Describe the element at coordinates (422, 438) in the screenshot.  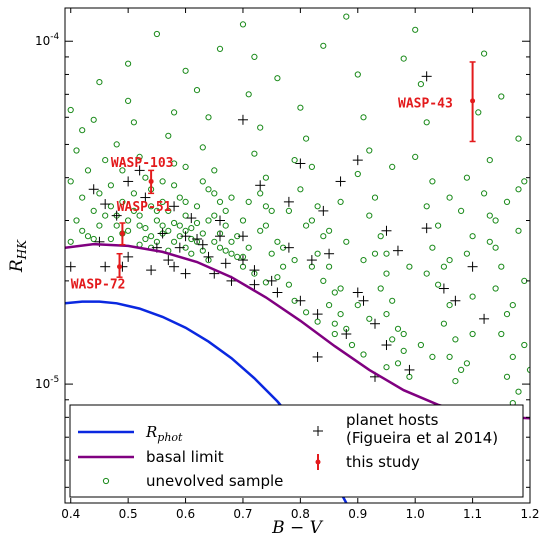
I see `legend-hosts-label-line2: (Figueira et al 2014)` at that location.